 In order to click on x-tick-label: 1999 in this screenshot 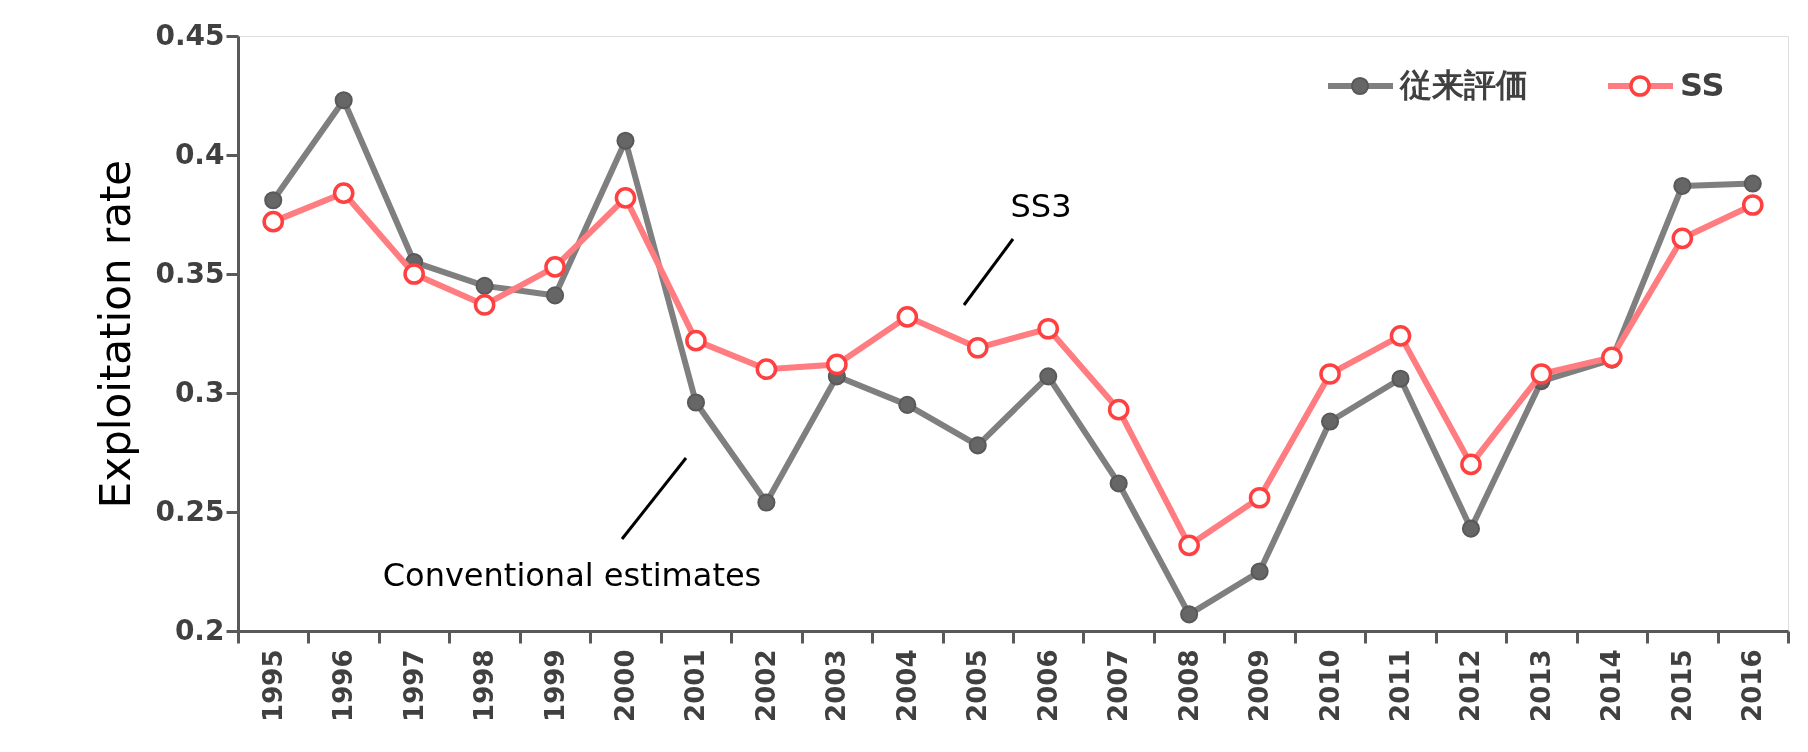, I will do `click(554, 685)`.